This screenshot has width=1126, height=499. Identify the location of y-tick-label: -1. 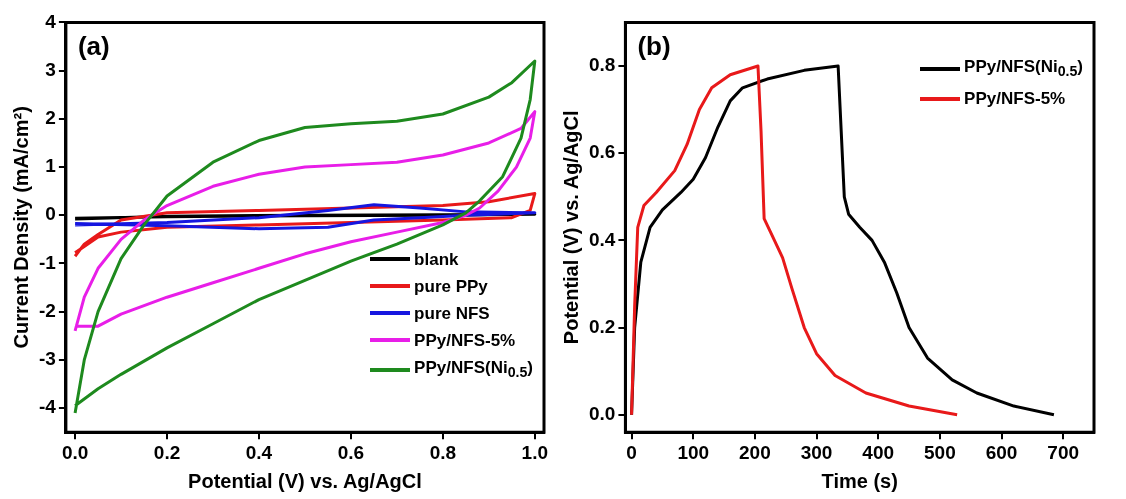
(47, 262).